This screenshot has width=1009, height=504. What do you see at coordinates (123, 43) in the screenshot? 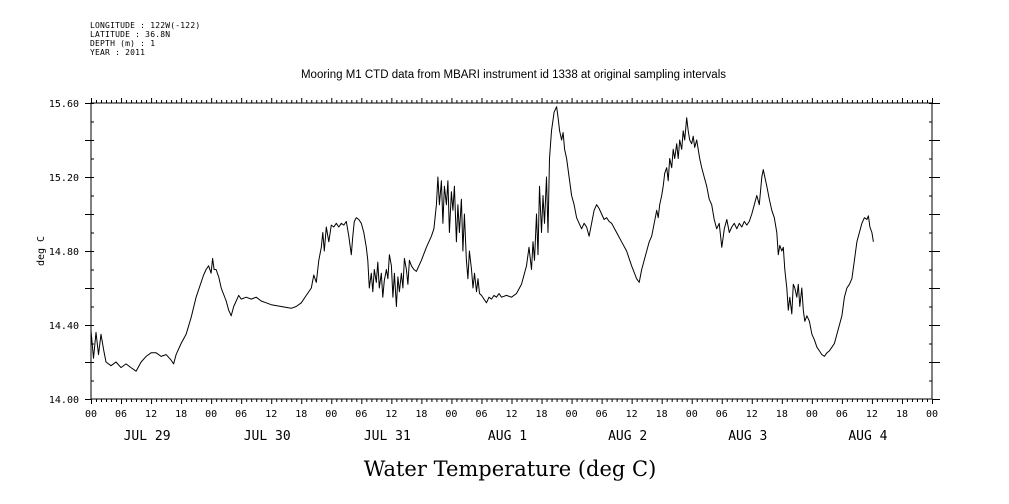
I see `depth-text: DEPTH (m) : 1` at bounding box center [123, 43].